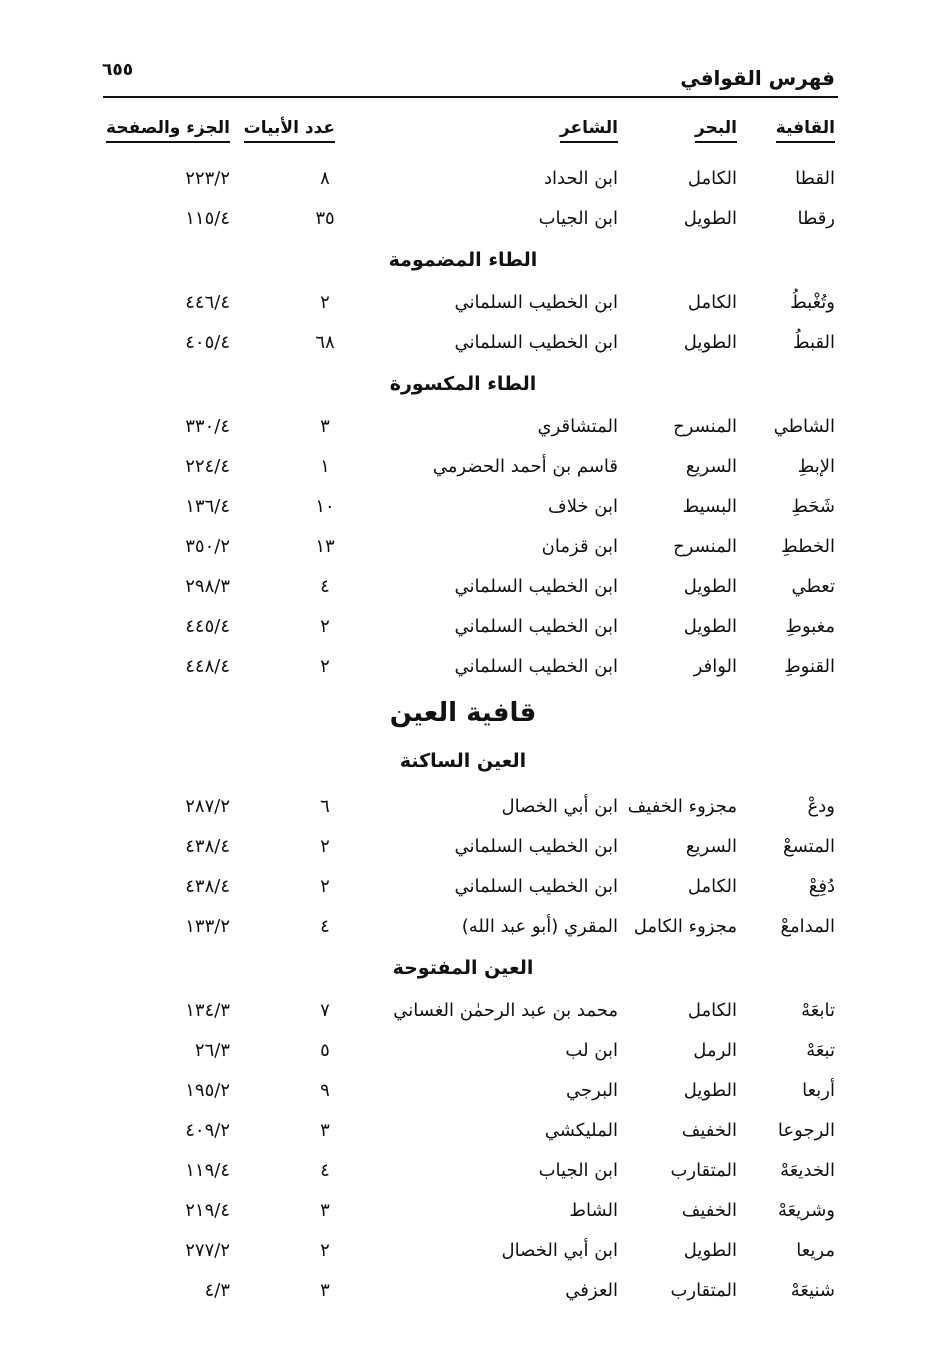 Image resolution: width=930 pixels, height=1368 pixels. What do you see at coordinates (207, 218) in the screenshot?
I see `cell-ref: ١١٥/٤` at bounding box center [207, 218].